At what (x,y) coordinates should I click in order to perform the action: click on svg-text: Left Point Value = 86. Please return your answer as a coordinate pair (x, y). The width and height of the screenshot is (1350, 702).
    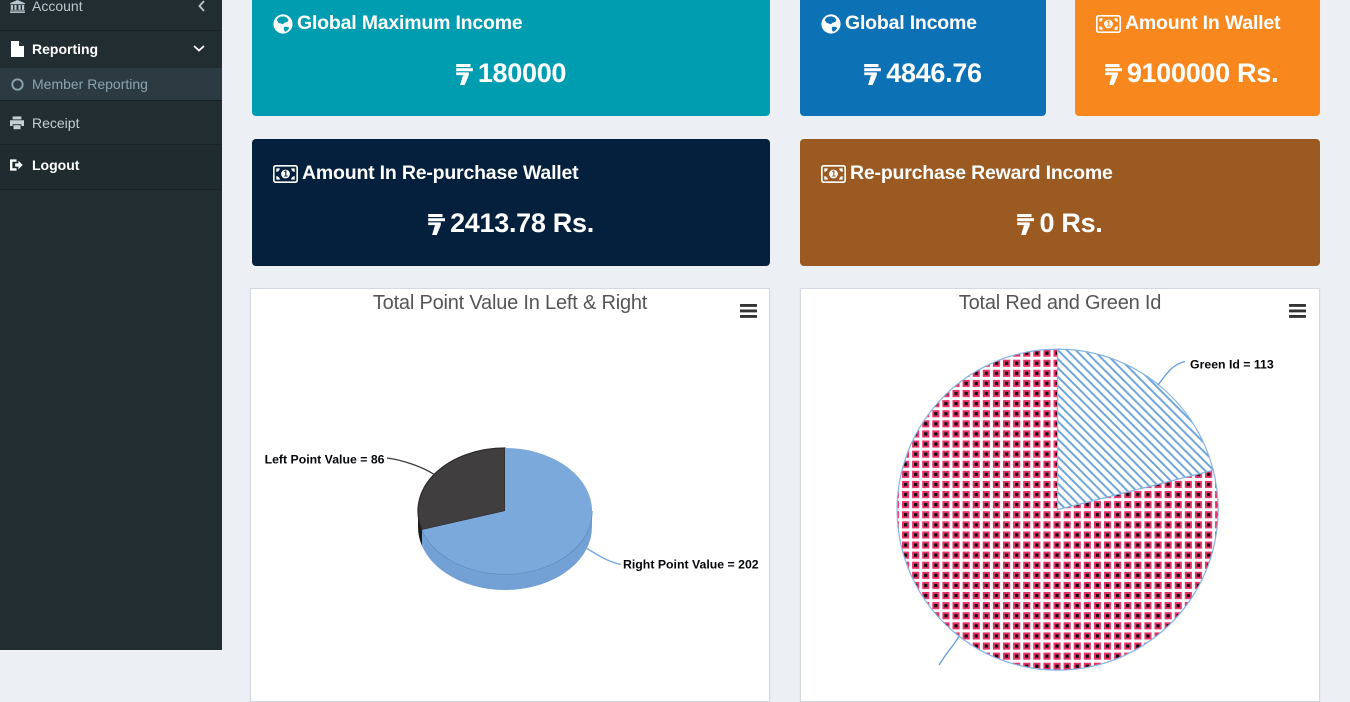
    Looking at the image, I should click on (325, 460).